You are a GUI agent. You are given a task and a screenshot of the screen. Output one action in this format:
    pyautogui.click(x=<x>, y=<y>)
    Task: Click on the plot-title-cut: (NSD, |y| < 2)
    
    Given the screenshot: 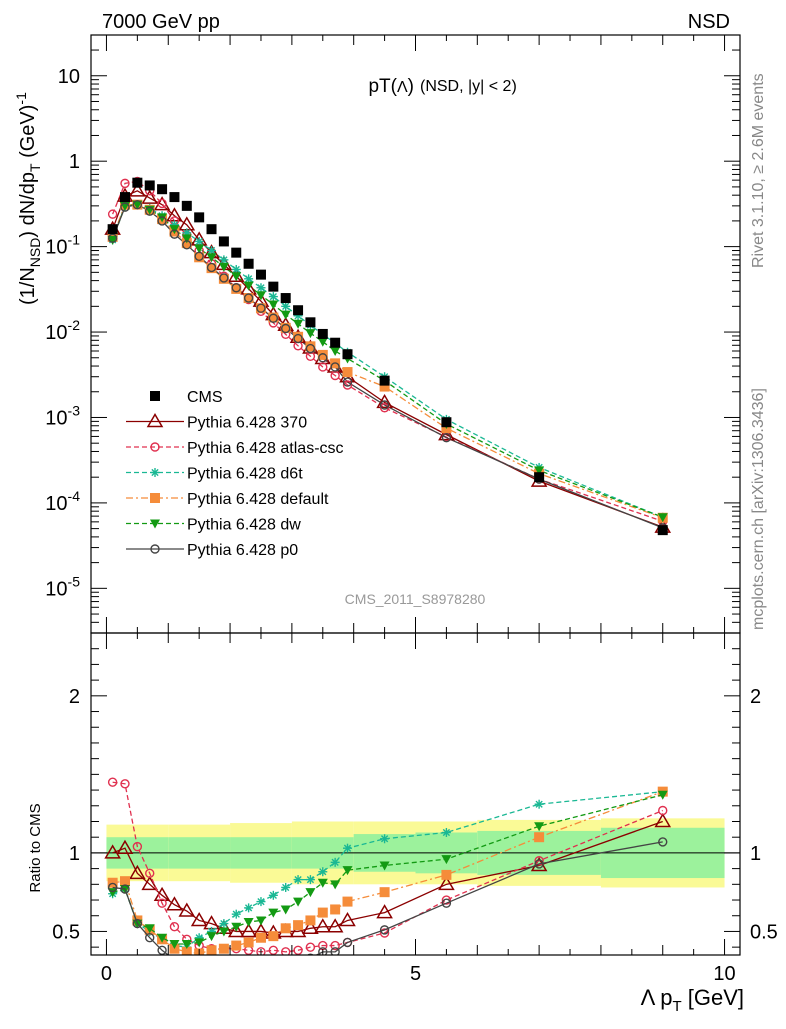 What is the action you would take?
    pyautogui.click(x=468, y=86)
    